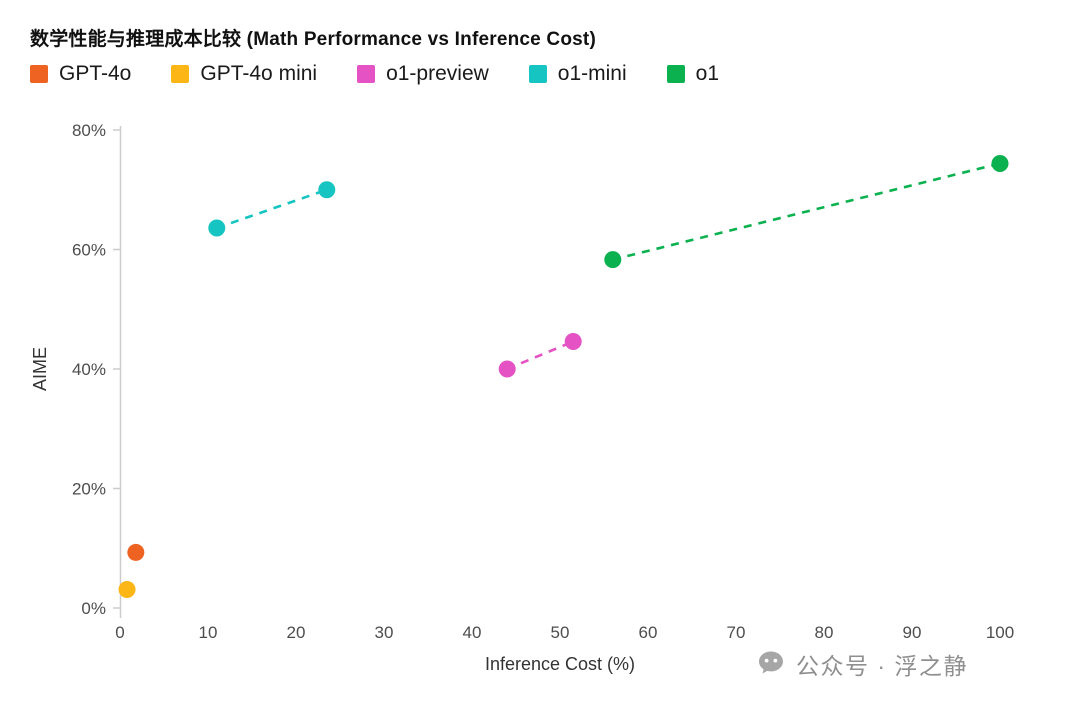  I want to click on legend-item-gpt-4o: GPT-4o, so click(80, 74).